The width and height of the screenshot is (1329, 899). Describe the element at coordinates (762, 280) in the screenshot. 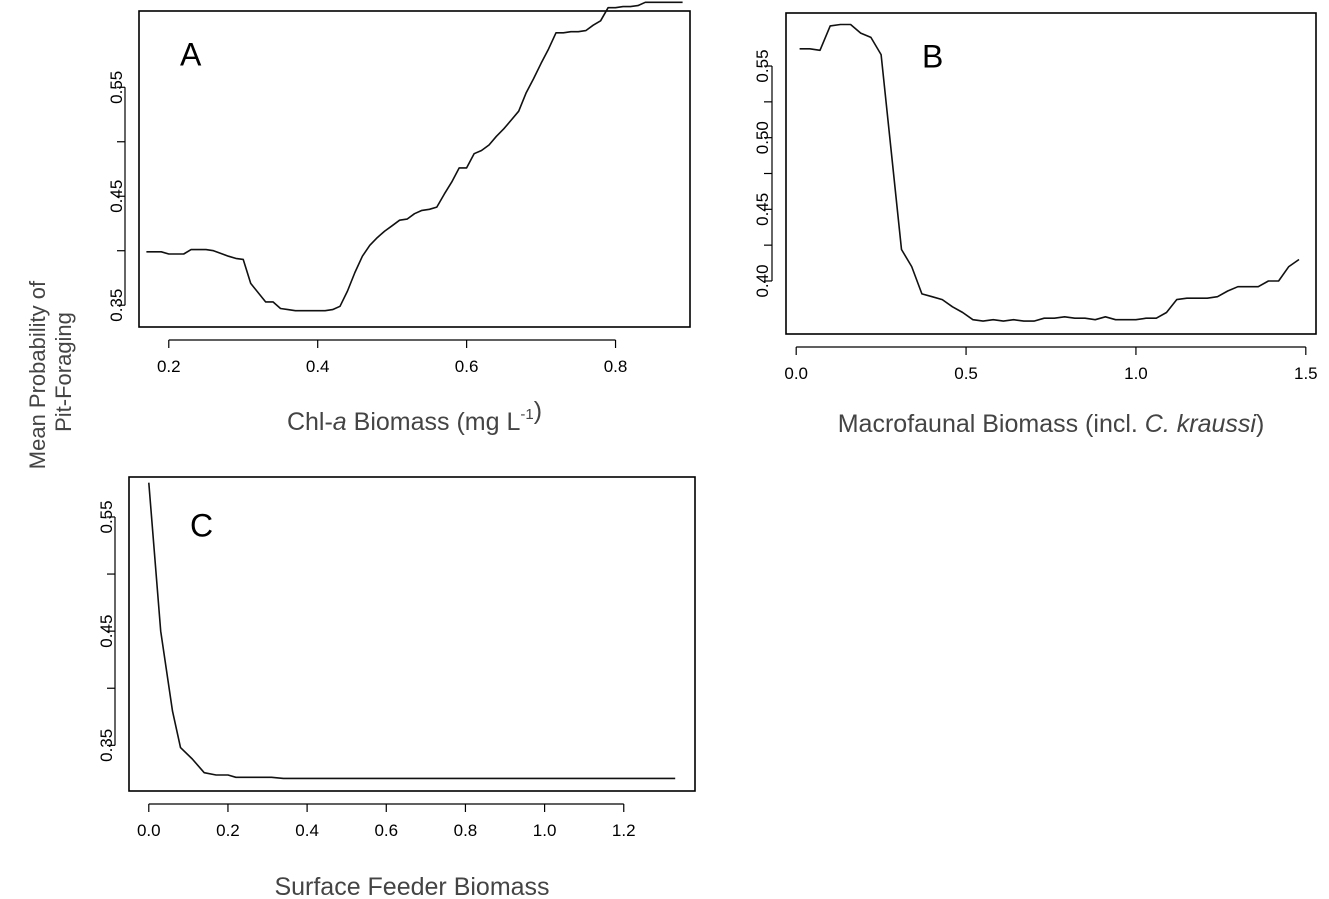

I see `y-tick-label-b: 0.40` at that location.